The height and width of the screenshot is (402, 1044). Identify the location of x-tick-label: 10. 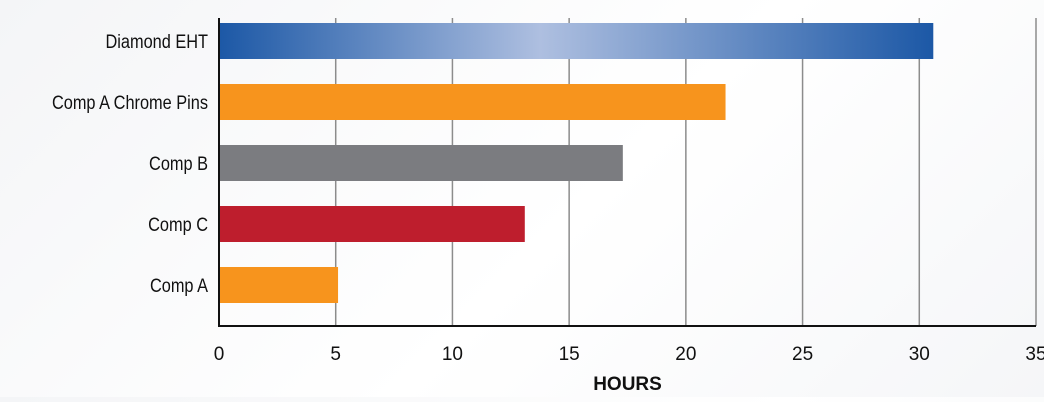
(452, 354).